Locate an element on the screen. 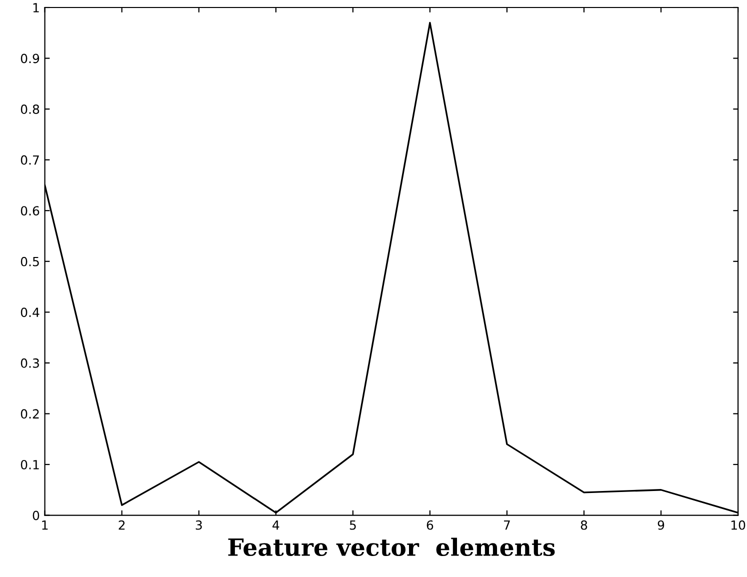  x-tick-label: 2 is located at coordinates (121, 525).